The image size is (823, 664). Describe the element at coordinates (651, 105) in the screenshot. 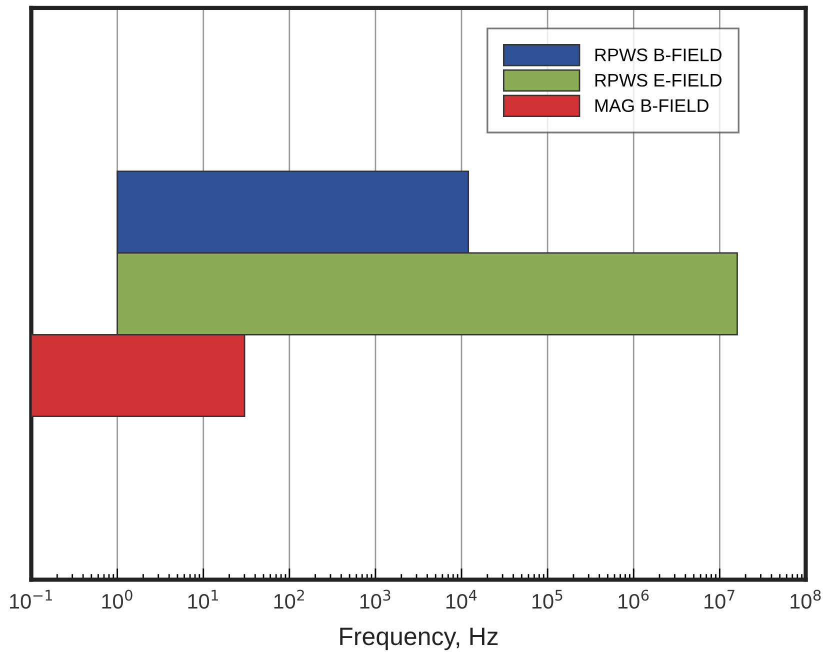

I see `legend-label: MAG B-FIELD` at that location.